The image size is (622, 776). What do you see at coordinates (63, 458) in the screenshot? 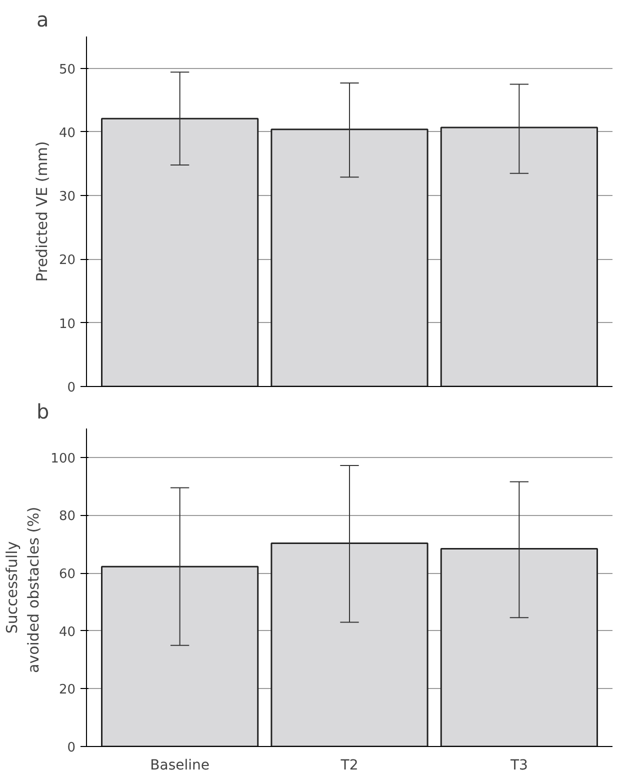
I see `y-tick-label: 100` at bounding box center [63, 458].